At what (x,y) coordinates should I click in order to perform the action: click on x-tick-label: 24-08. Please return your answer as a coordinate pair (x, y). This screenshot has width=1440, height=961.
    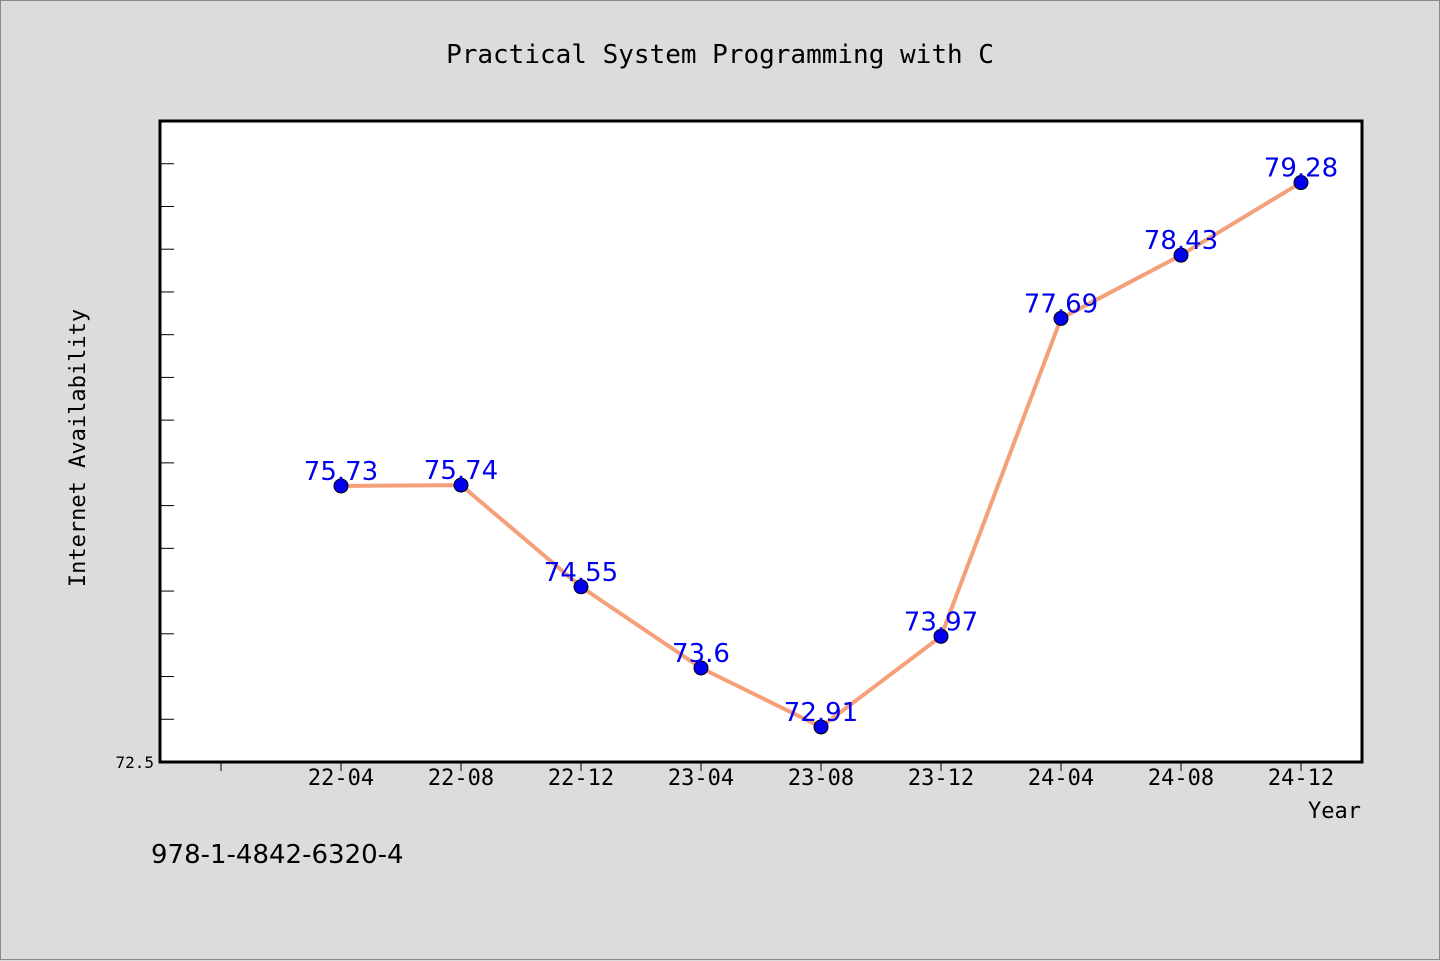
    Looking at the image, I should click on (1181, 778).